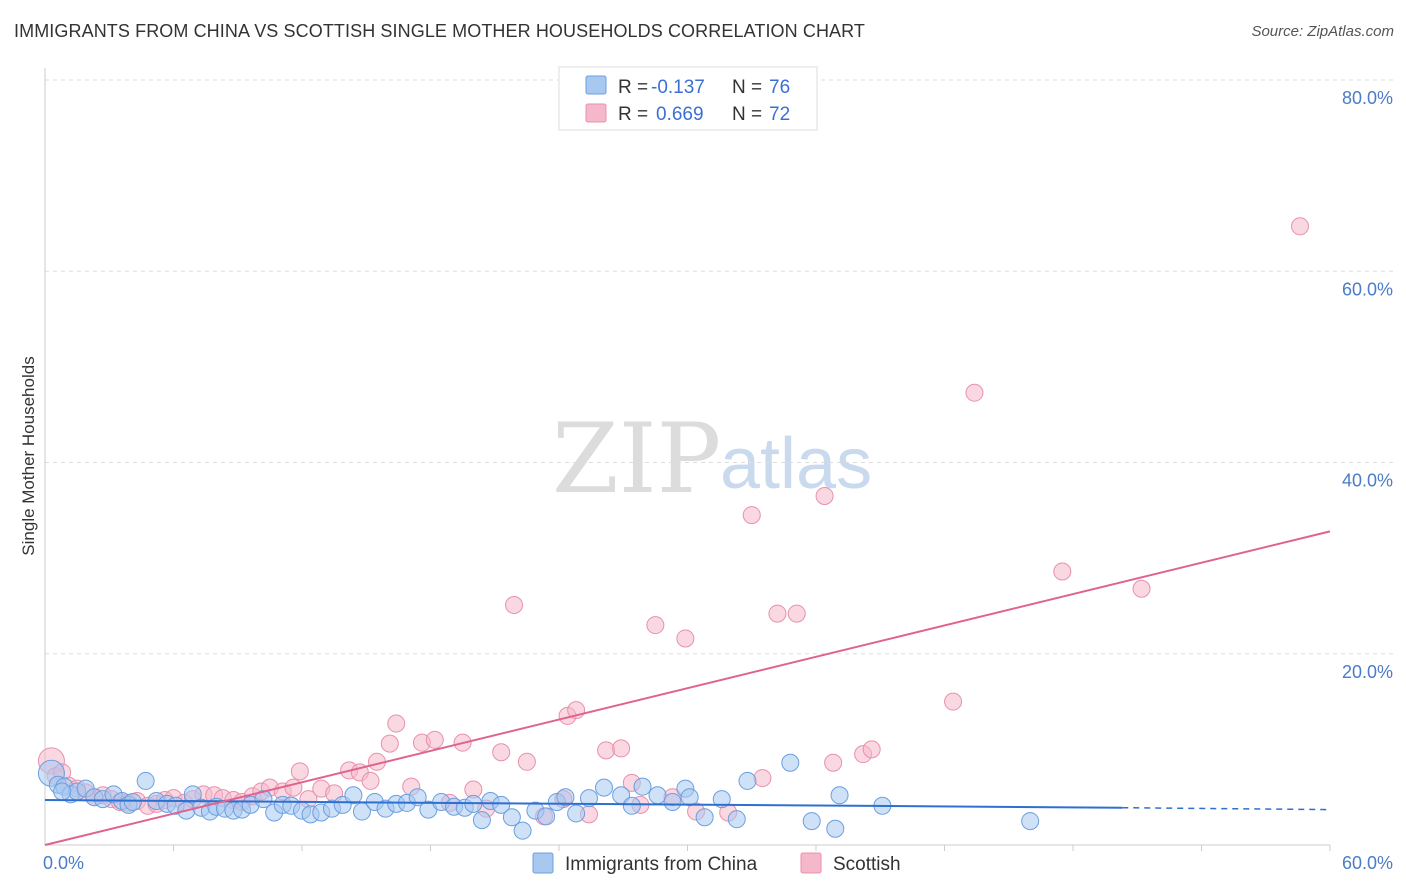 The height and width of the screenshot is (892, 1406). I want to click on y-tick-label-3: 20.0%, so click(1367, 672).